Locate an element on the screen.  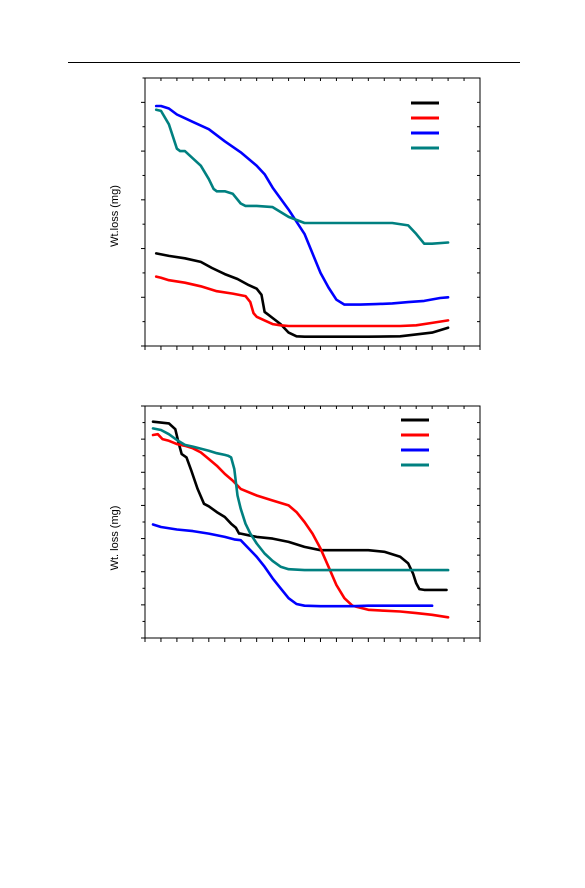
page-rule is located at coordinates (294, 62).